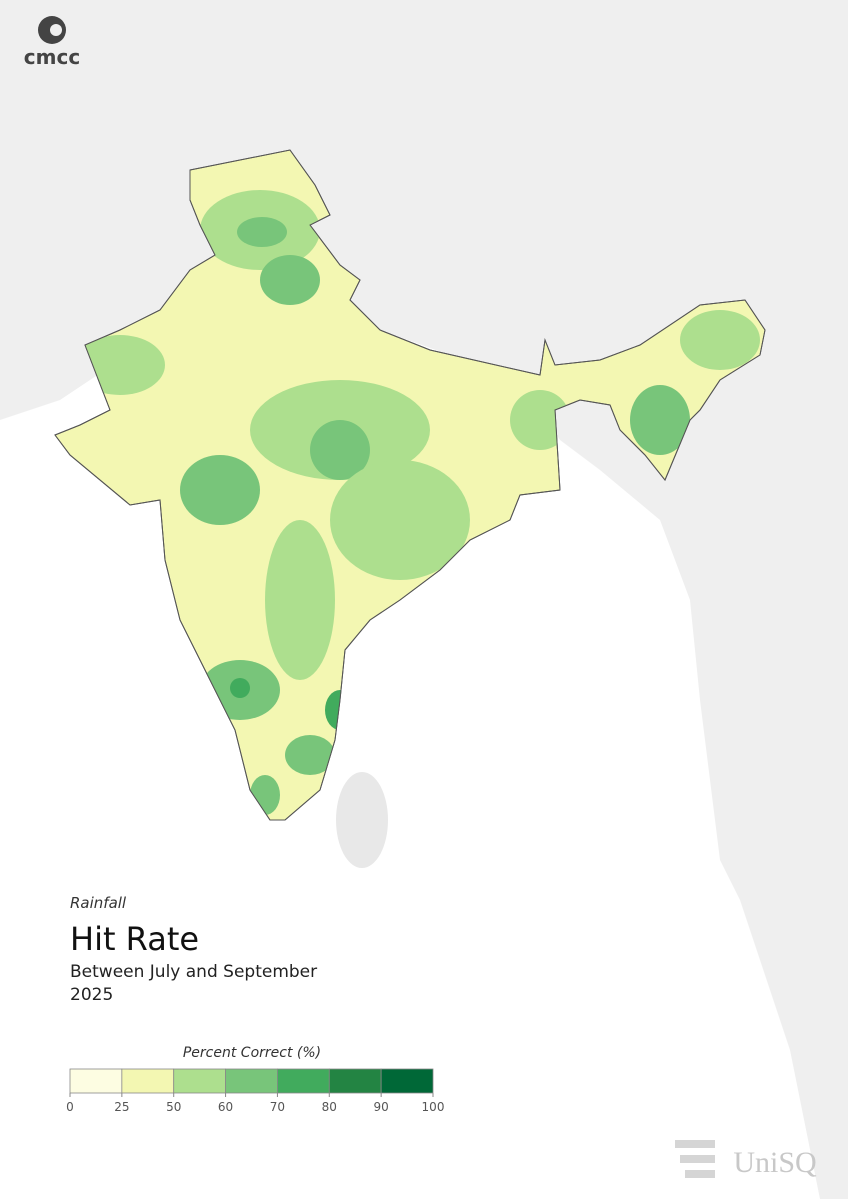 Image resolution: width=848 pixels, height=1203 pixels. What do you see at coordinates (433, 1107) in the screenshot?
I see `legend-tick-label: 100` at bounding box center [433, 1107].